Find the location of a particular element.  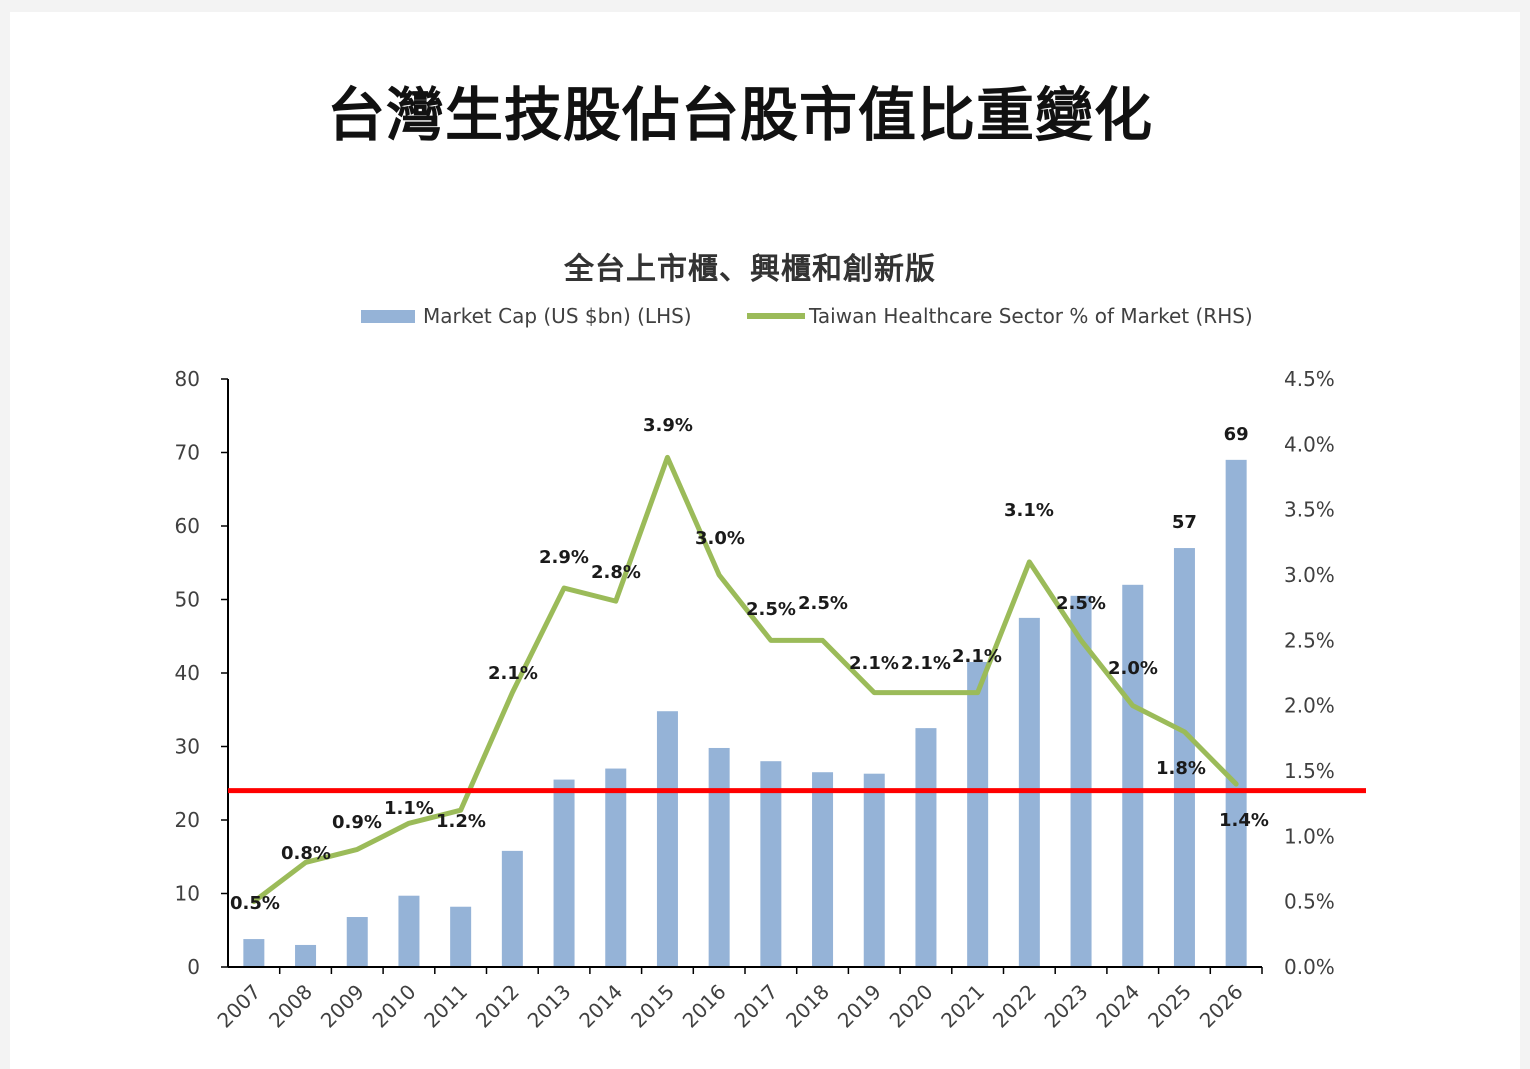

x-tick-label: 2017 is located at coordinates (755, 1006).